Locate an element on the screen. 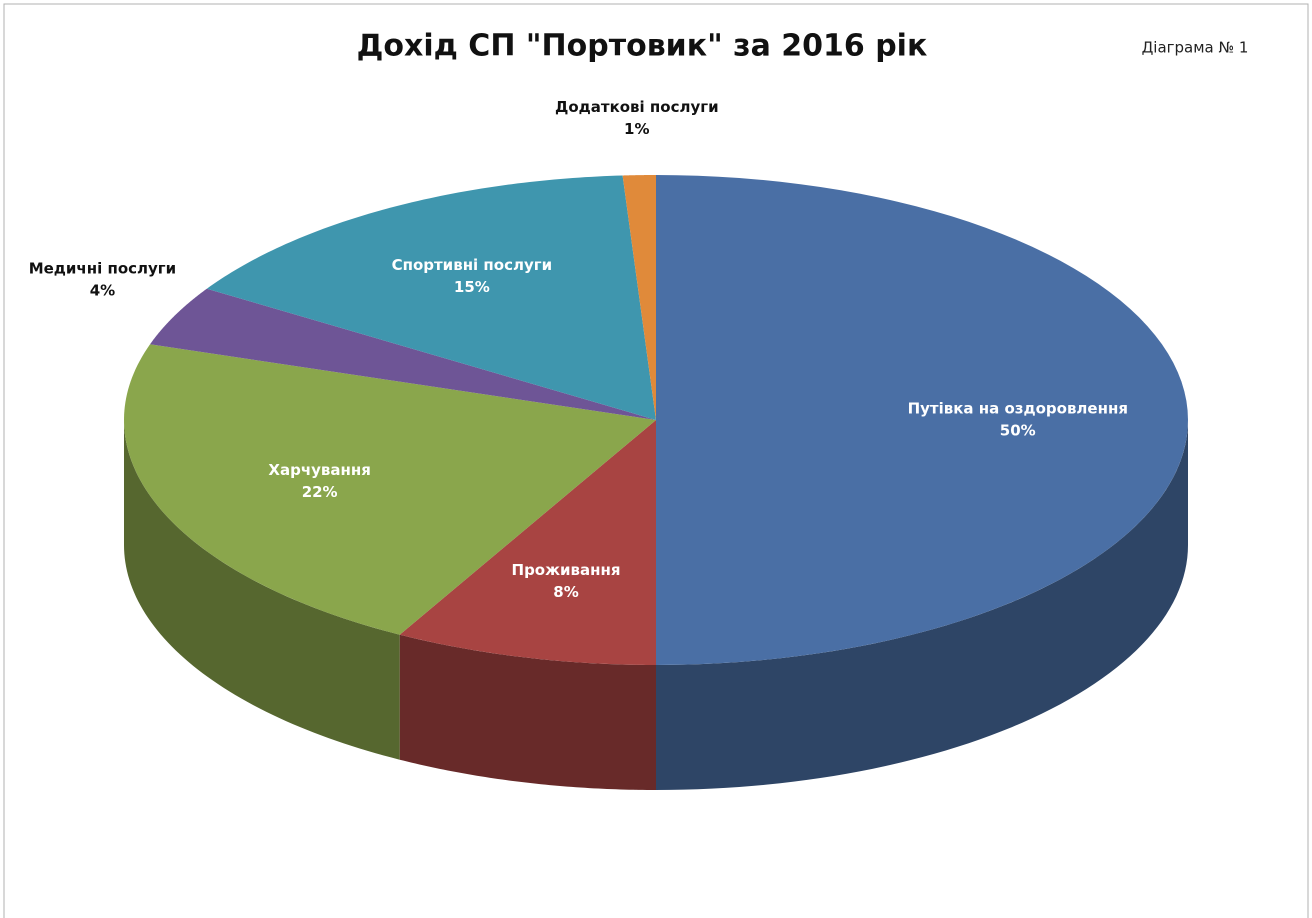 This screenshot has height=918, width=1312. slice-value-label: 22% is located at coordinates (320, 492).